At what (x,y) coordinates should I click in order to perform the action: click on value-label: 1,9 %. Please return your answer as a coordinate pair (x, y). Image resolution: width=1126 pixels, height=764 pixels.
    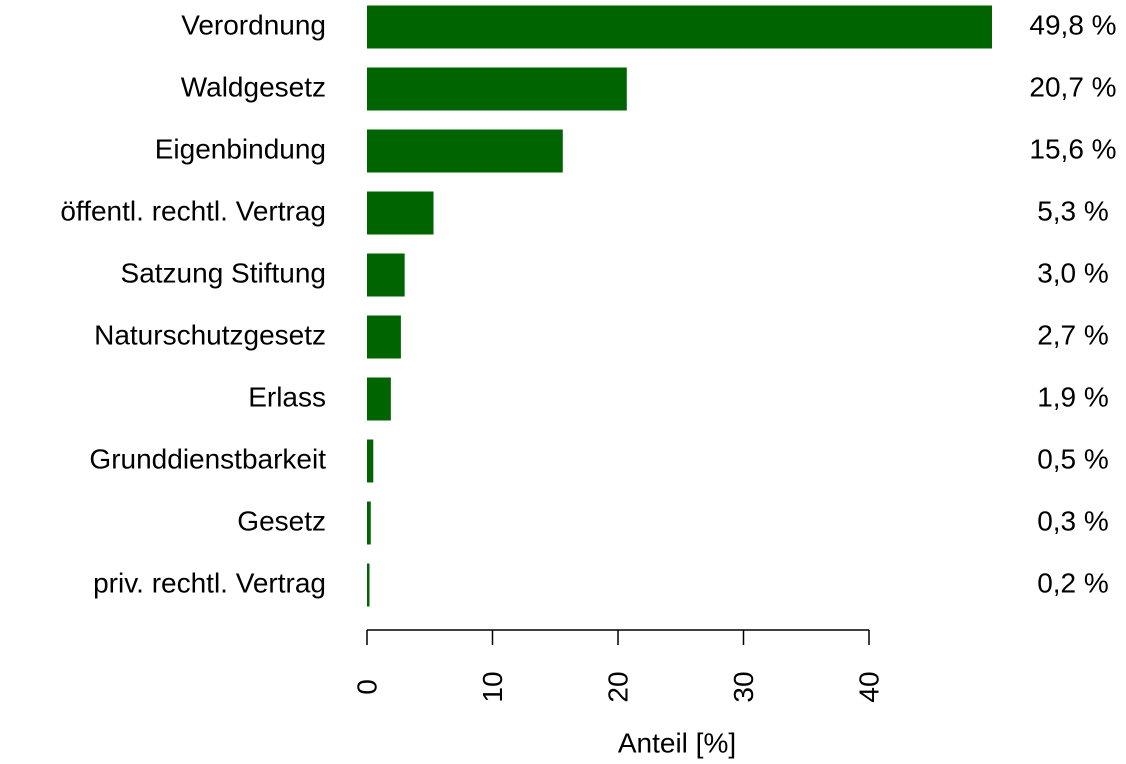
    Looking at the image, I should click on (1073, 396).